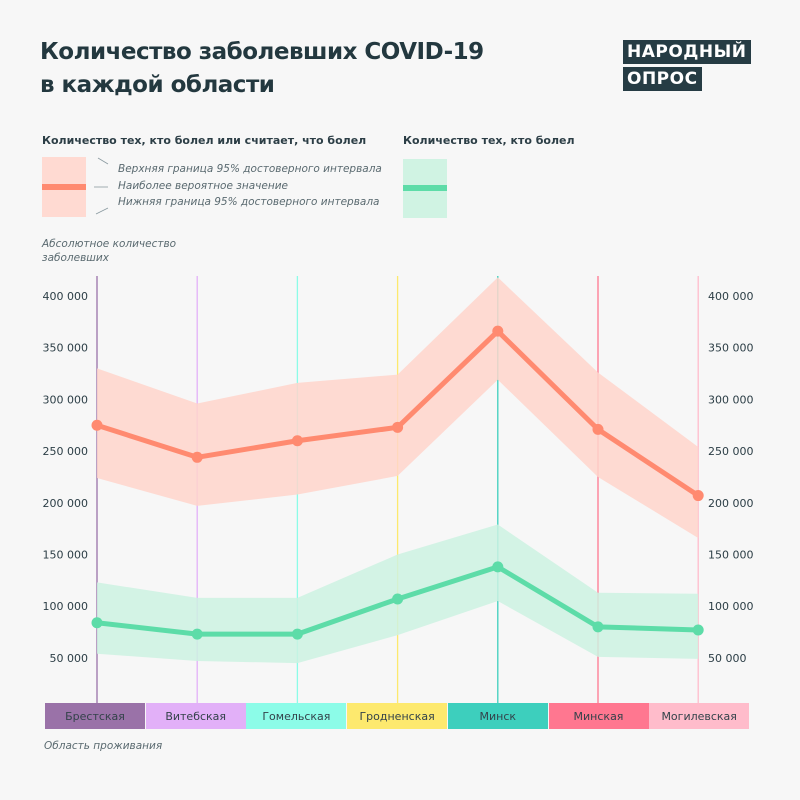 Image resolution: width=800 pixels, height=800 pixels. I want to click on y-tick-label-right: 50 000, so click(727, 658).